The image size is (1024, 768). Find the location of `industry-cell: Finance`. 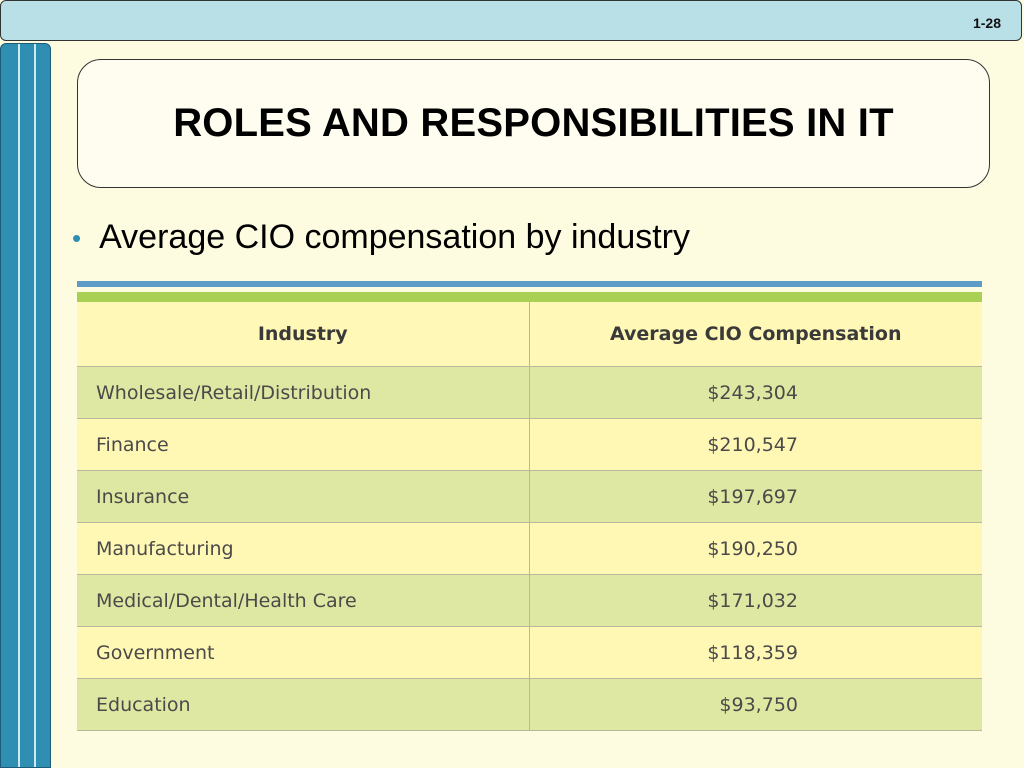

industry-cell: Finance is located at coordinates (303, 444).